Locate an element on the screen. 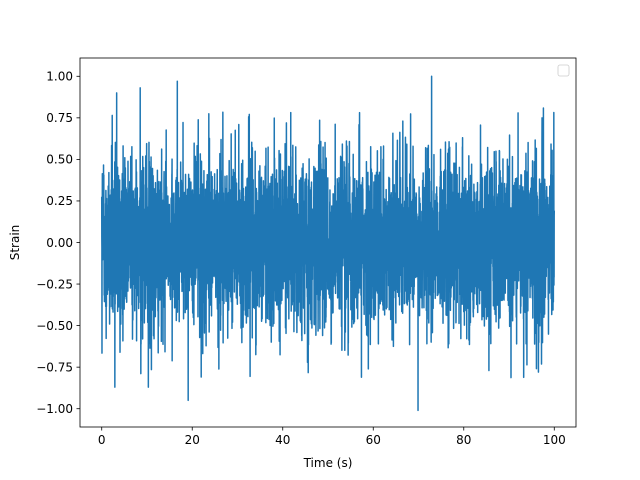 The width and height of the screenshot is (640, 480). y-tick-label: 0.50 is located at coordinates (59, 160).